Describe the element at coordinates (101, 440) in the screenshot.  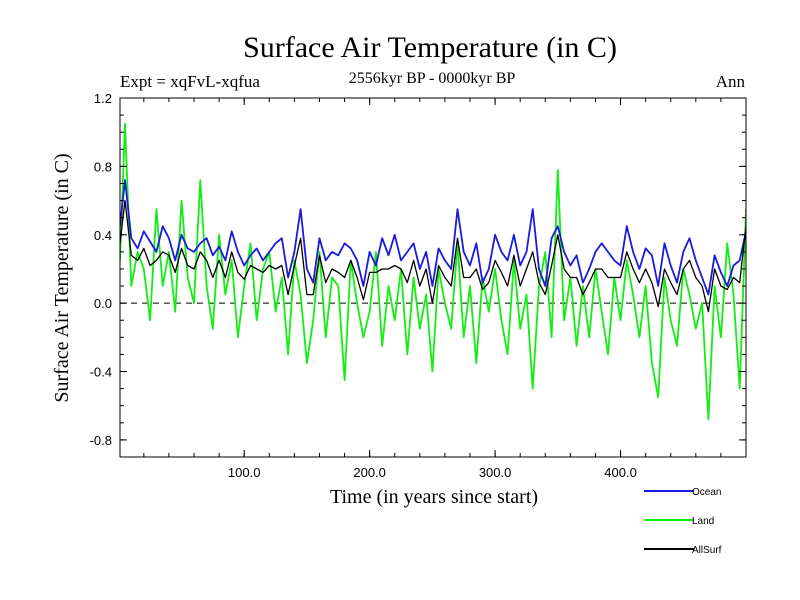
I see `y-tick-label: -0.8` at that location.